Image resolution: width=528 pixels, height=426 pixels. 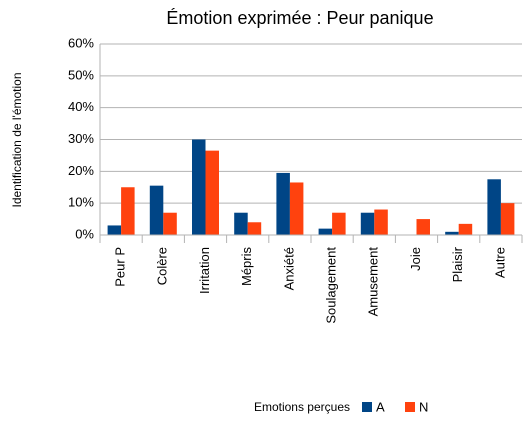 I want to click on x-axis-label: Emotions perçues, so click(x=302, y=407).